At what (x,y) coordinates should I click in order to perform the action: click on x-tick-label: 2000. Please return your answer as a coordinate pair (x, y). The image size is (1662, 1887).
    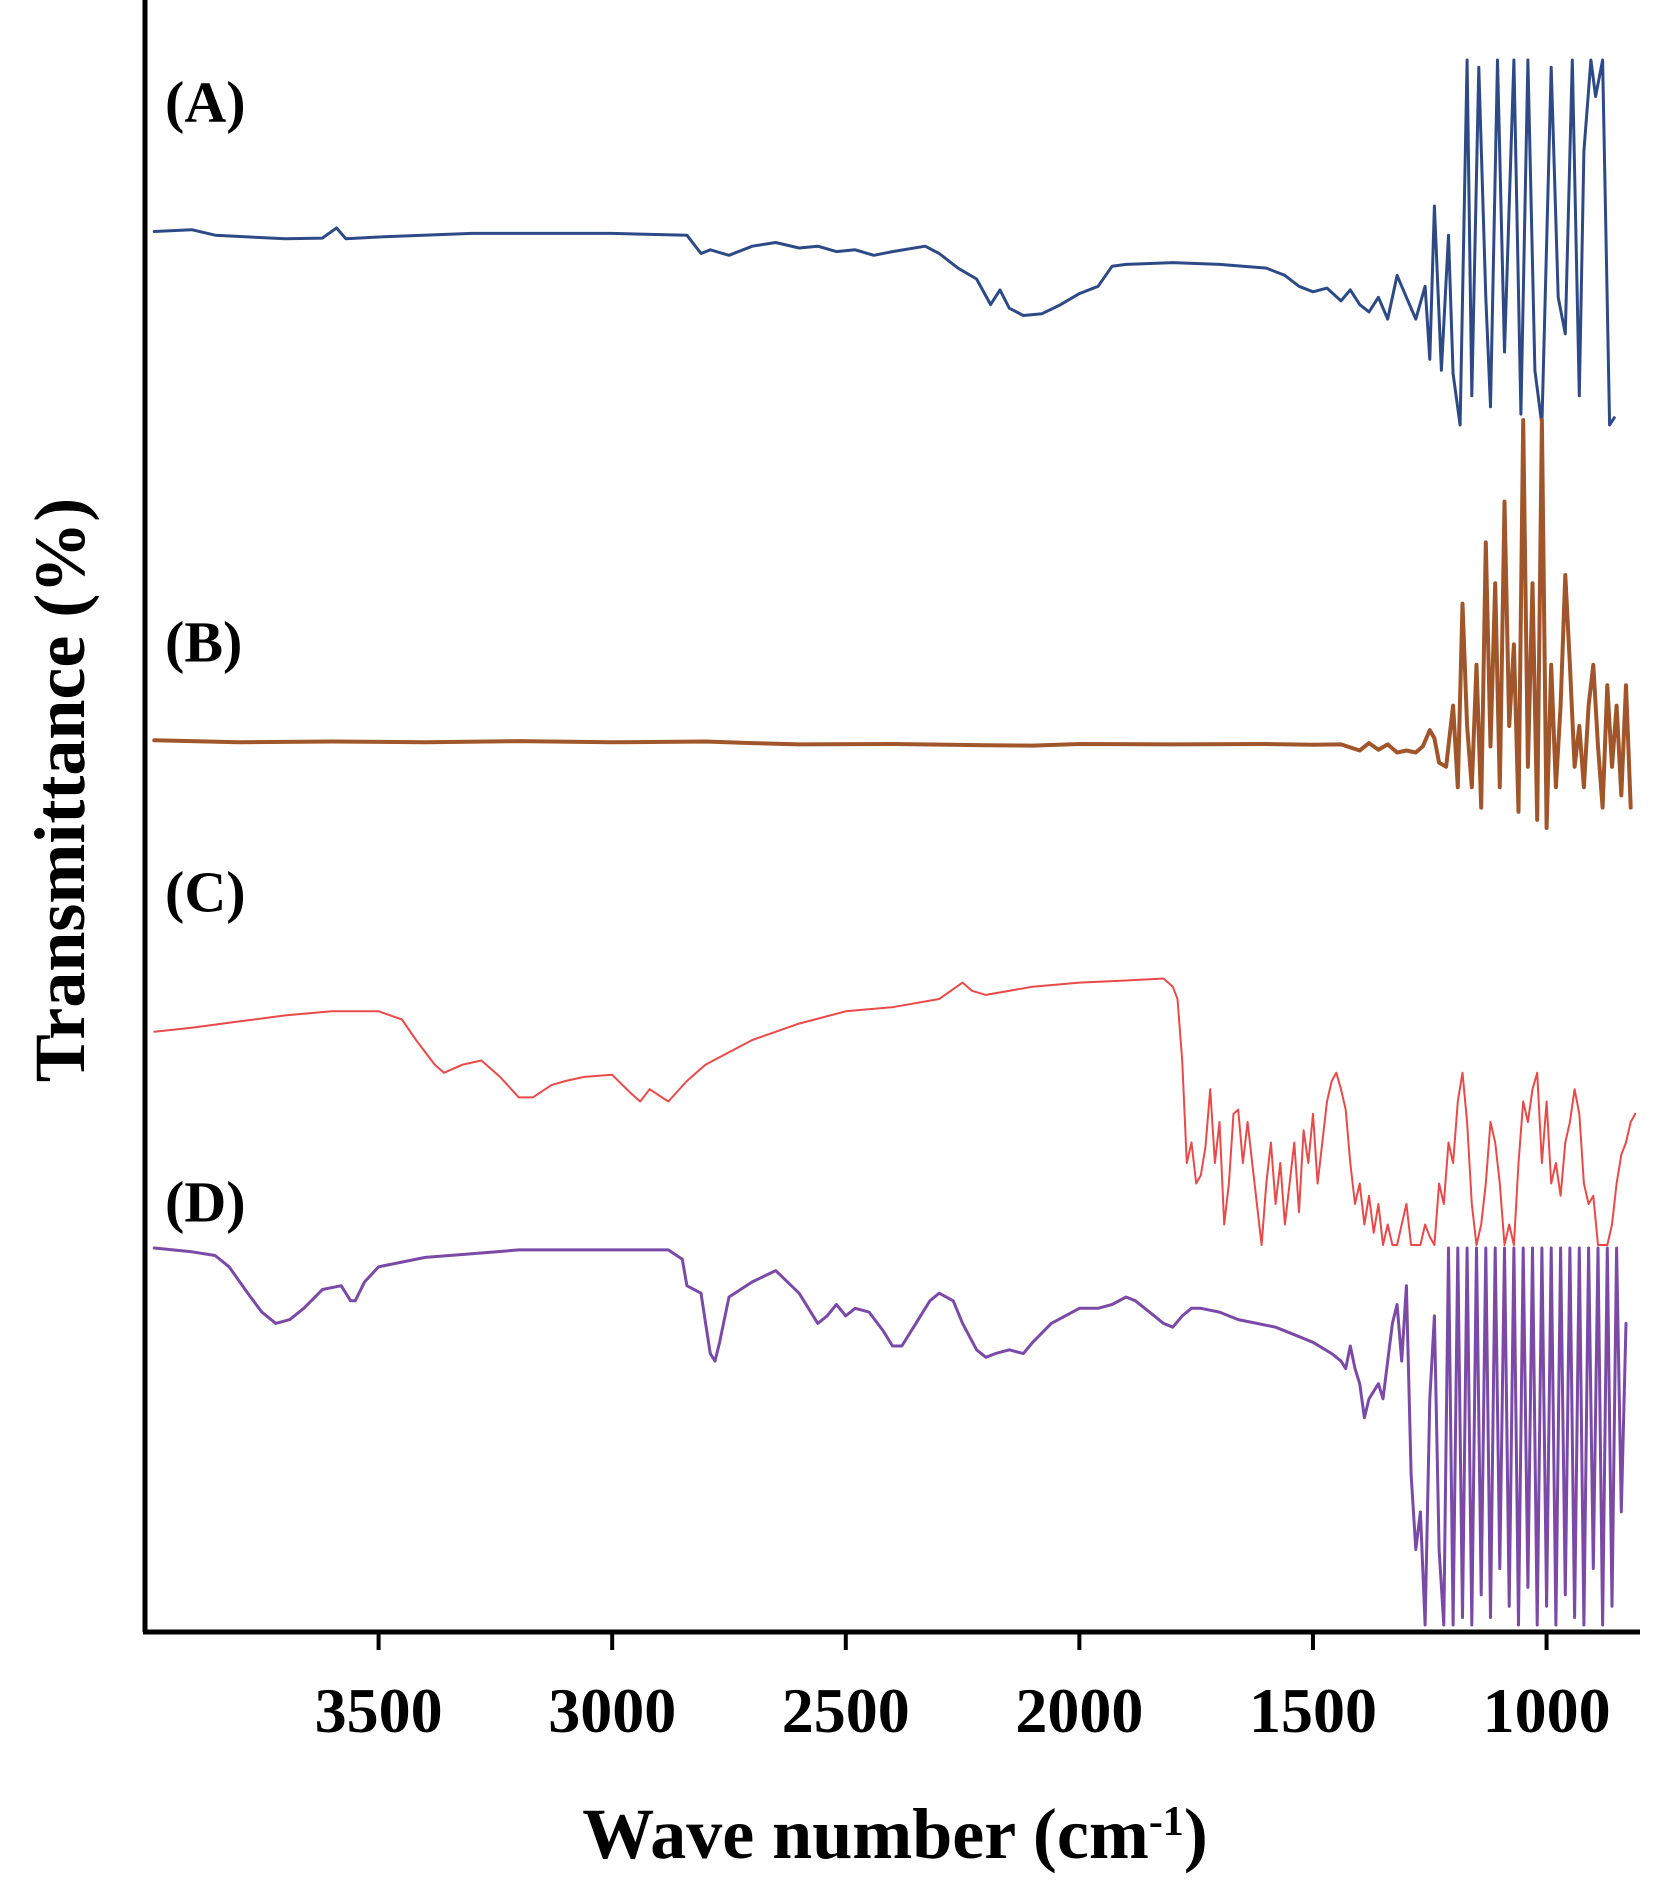
    Looking at the image, I should click on (1079, 1710).